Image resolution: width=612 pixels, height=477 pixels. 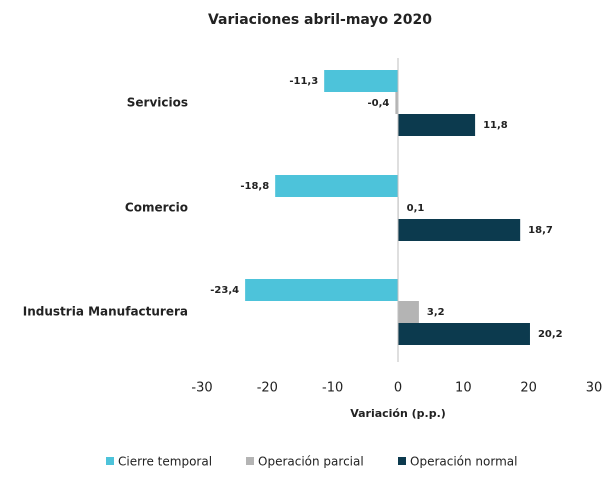 I want to click on x-tick-label: -20, so click(x=267, y=388).